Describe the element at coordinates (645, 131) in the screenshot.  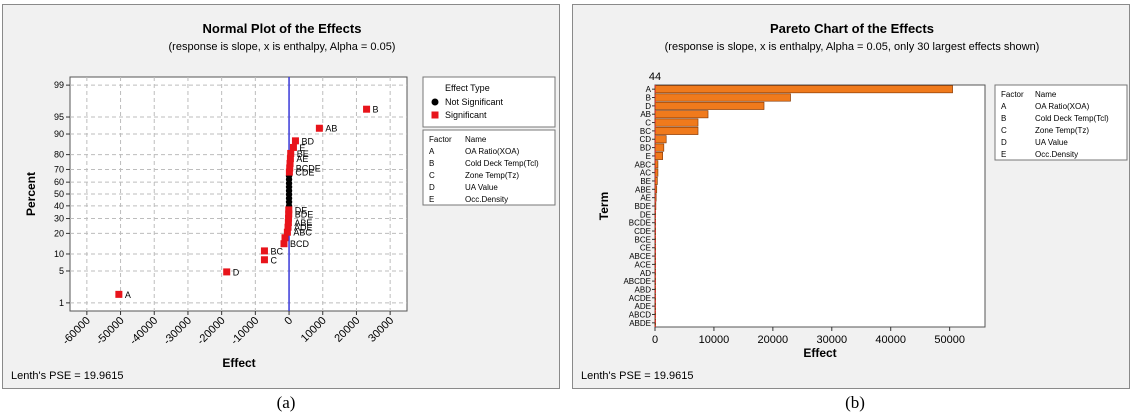
I see `term-label: BC` at that location.